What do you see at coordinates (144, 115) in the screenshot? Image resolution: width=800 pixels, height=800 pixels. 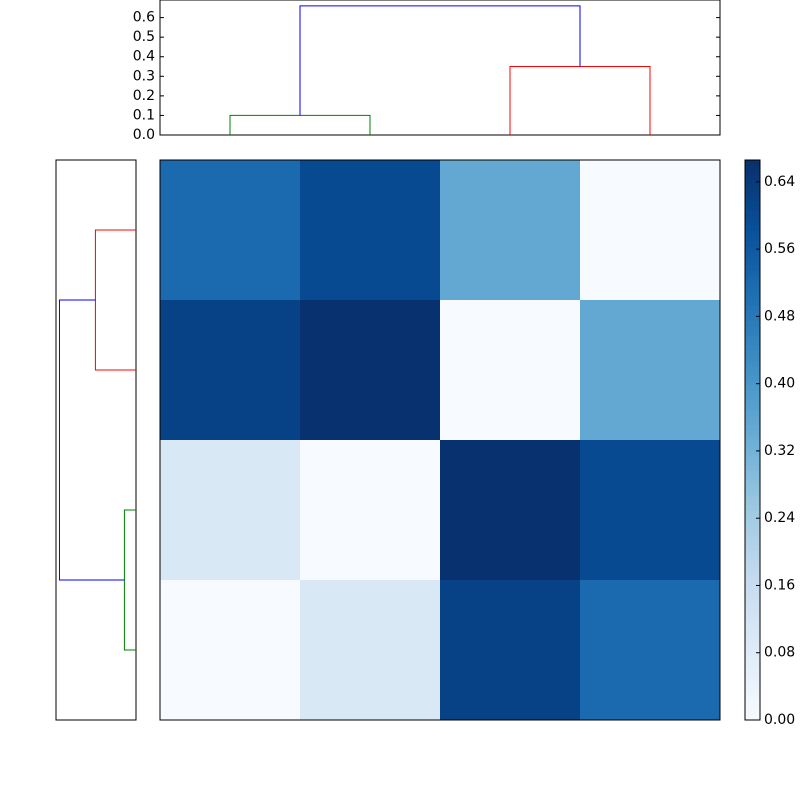 I see `y-tick-label: 0.1` at bounding box center [144, 115].